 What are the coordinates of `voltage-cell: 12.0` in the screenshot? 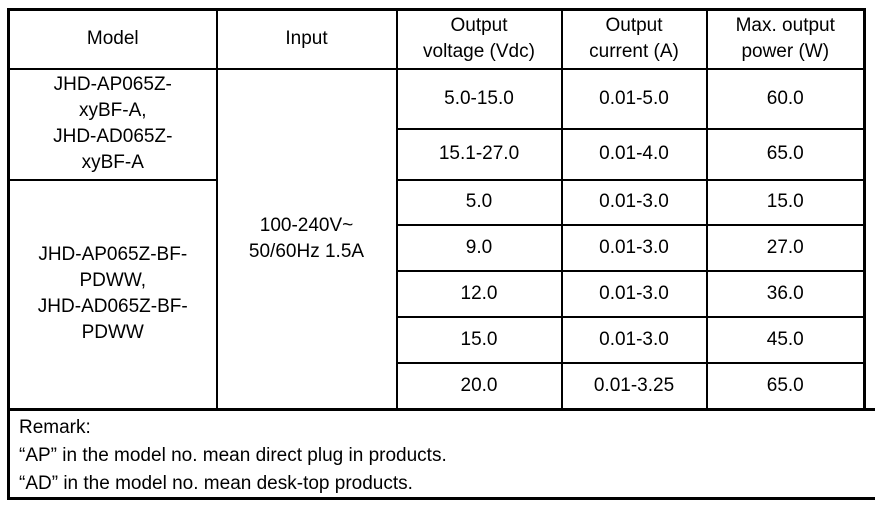 It's located at (479, 293).